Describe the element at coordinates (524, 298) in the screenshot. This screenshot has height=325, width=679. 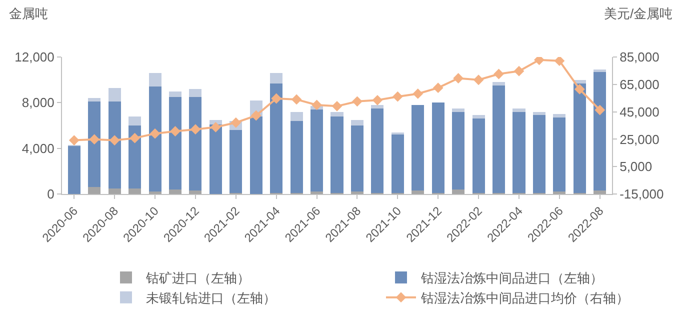
I see `legend-label: 钴湿法冶炼中间品进口均价（右轴）` at that location.